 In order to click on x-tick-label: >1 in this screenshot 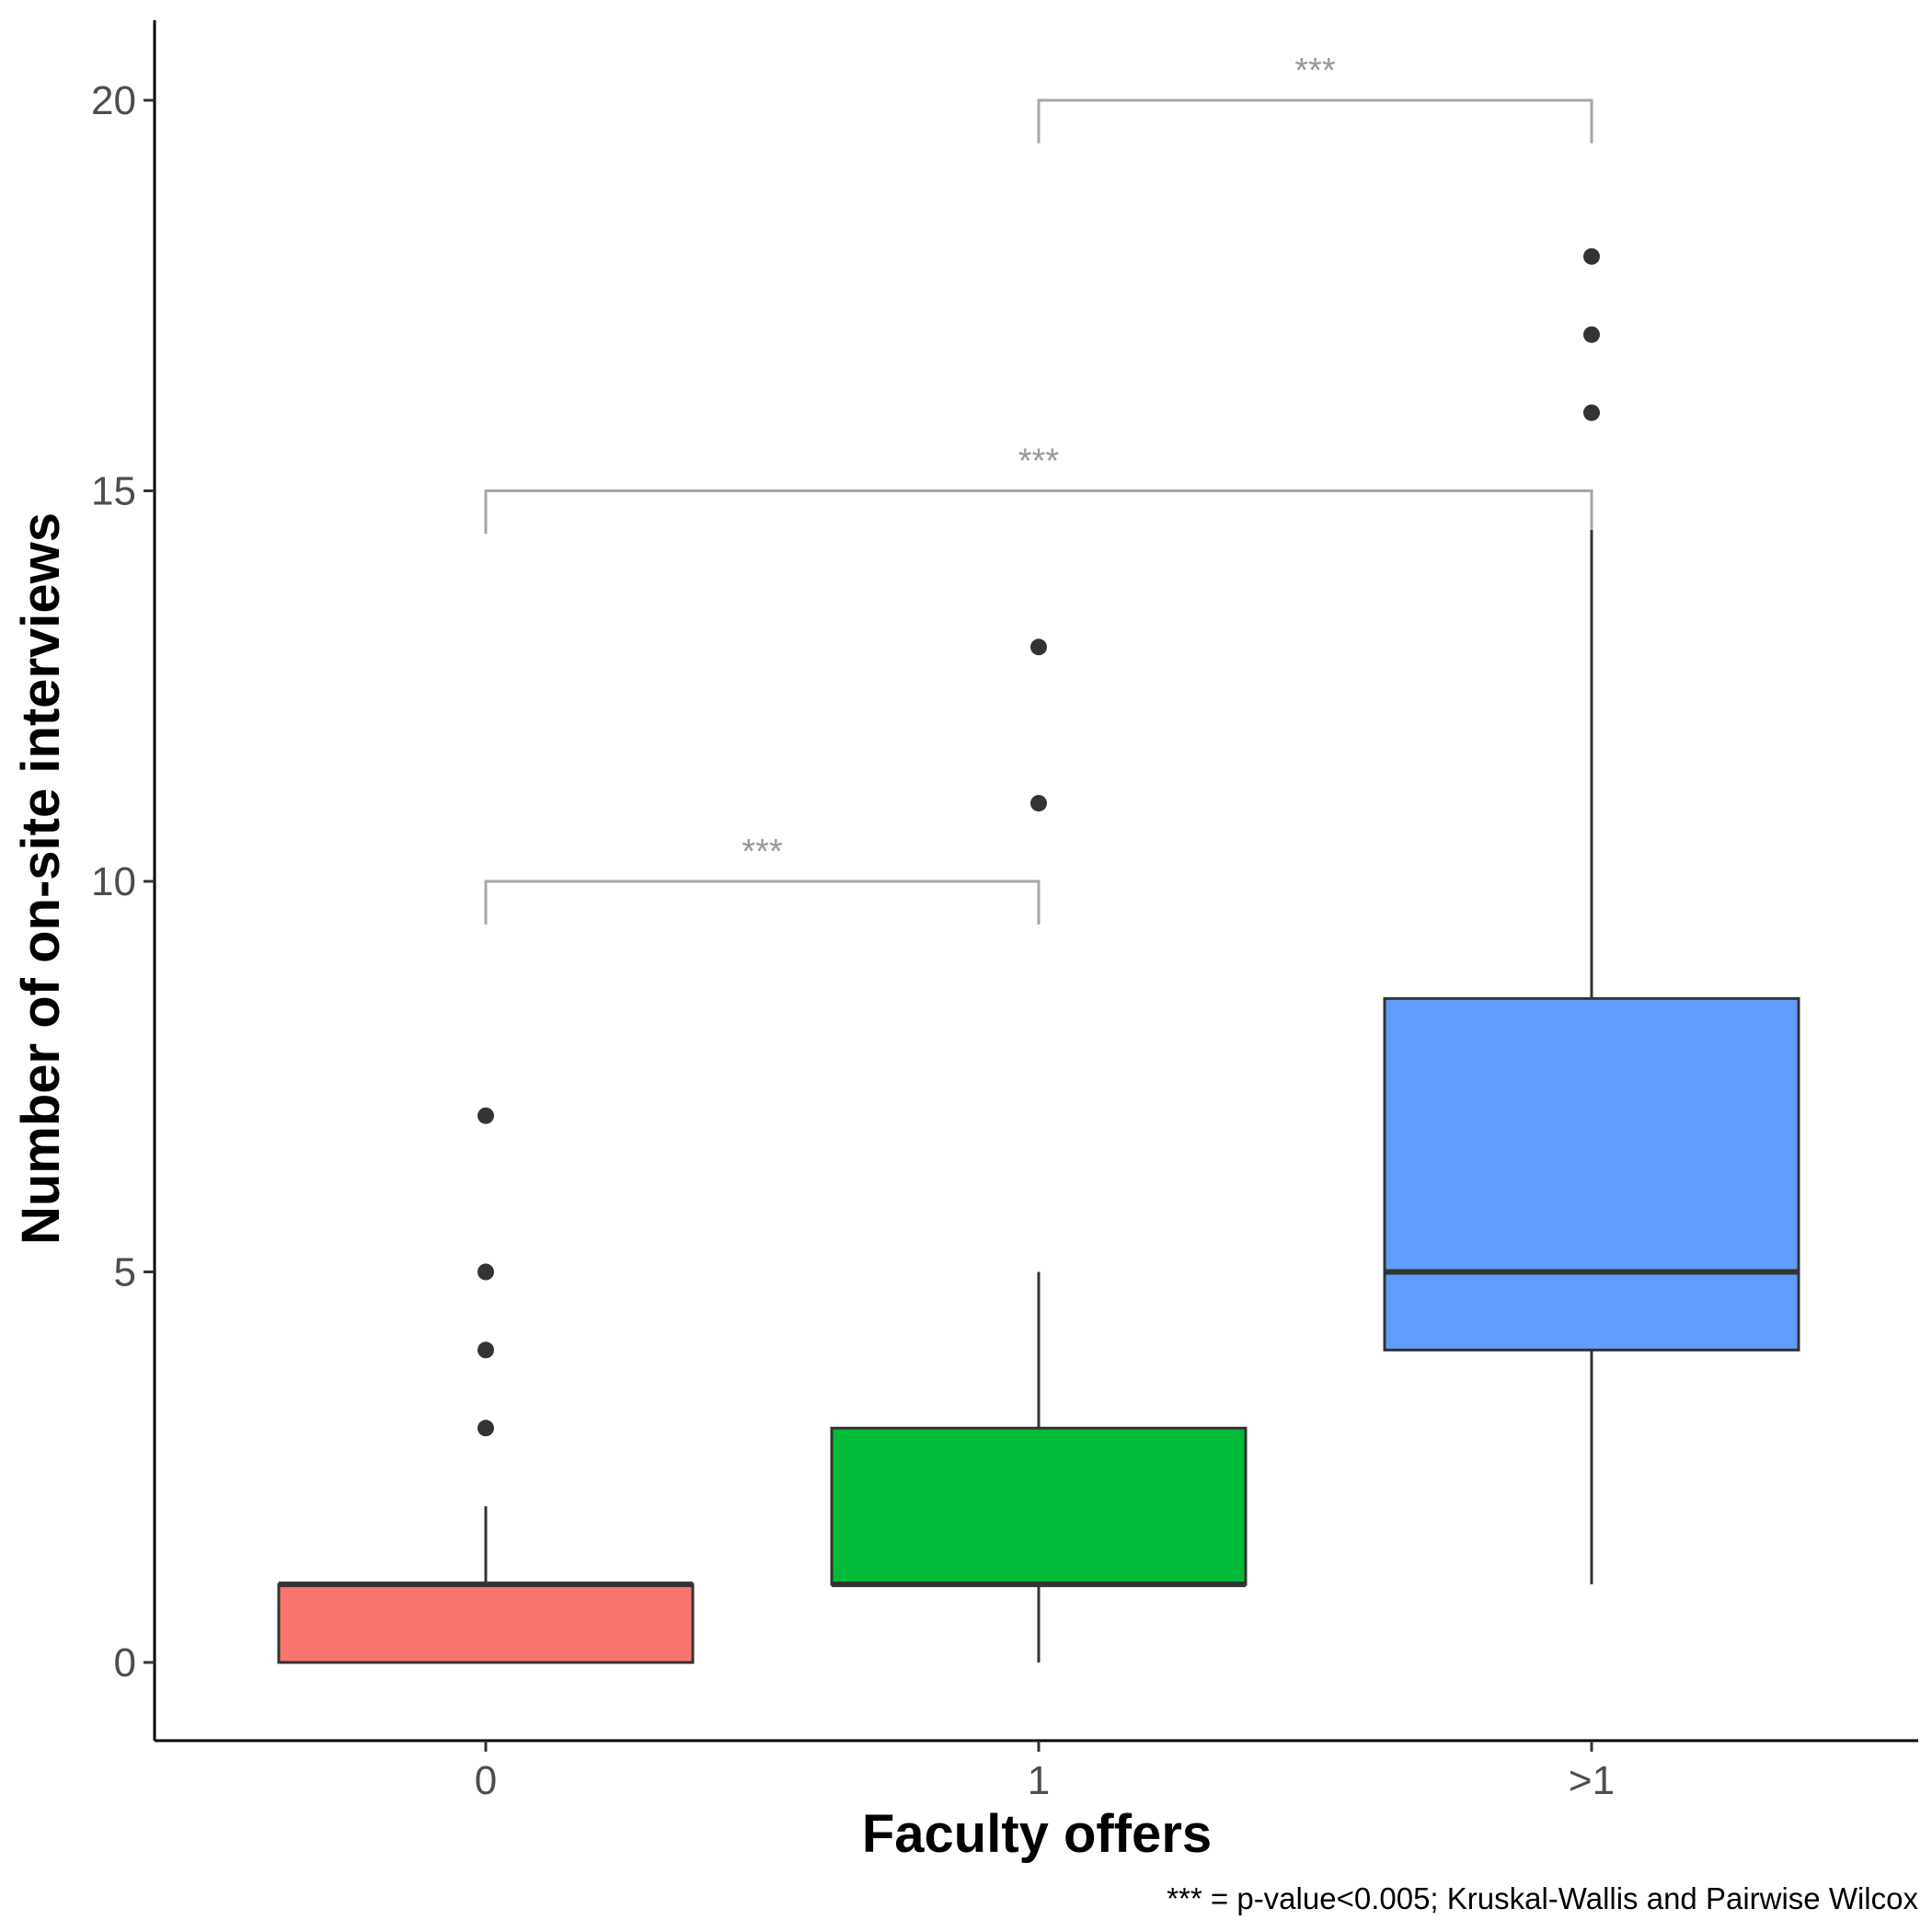, I will do `click(1592, 1780)`.